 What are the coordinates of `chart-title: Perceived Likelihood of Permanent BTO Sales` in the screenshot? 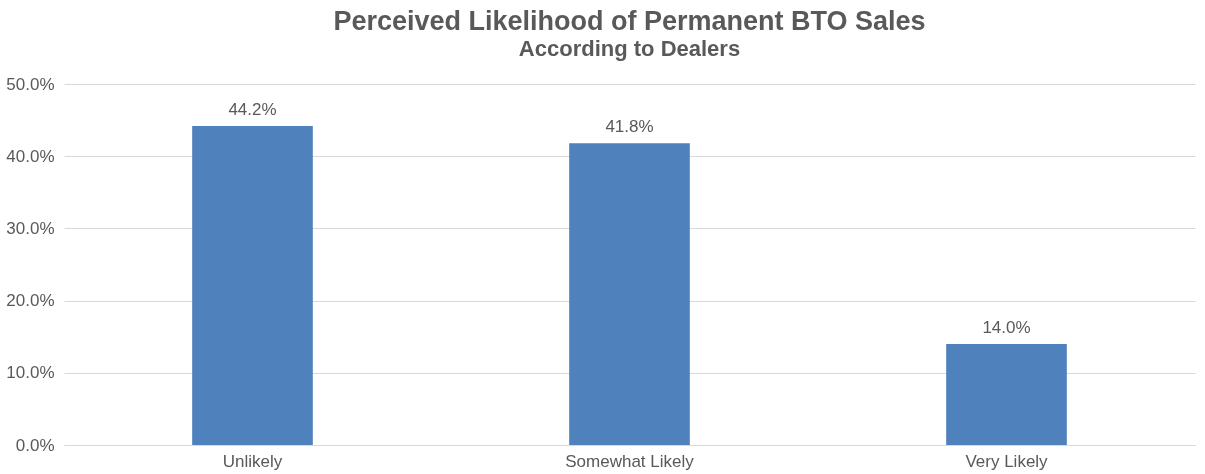 It's located at (629, 21).